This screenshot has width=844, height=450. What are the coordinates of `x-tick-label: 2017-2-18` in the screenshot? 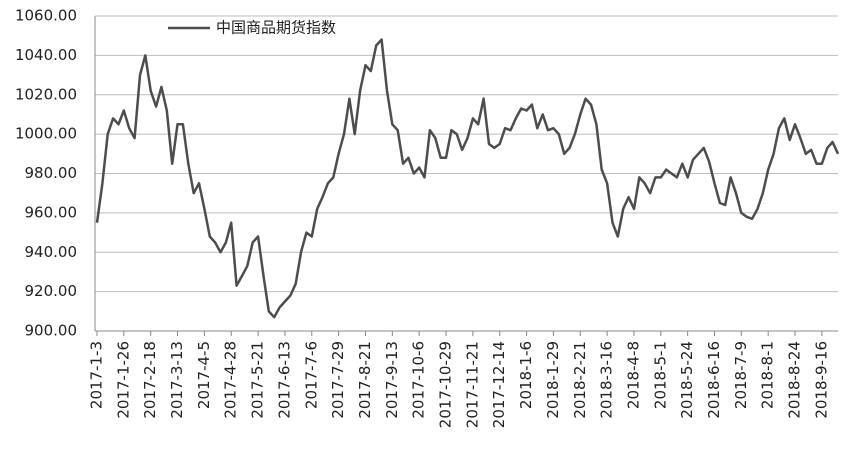 It's located at (150, 380).